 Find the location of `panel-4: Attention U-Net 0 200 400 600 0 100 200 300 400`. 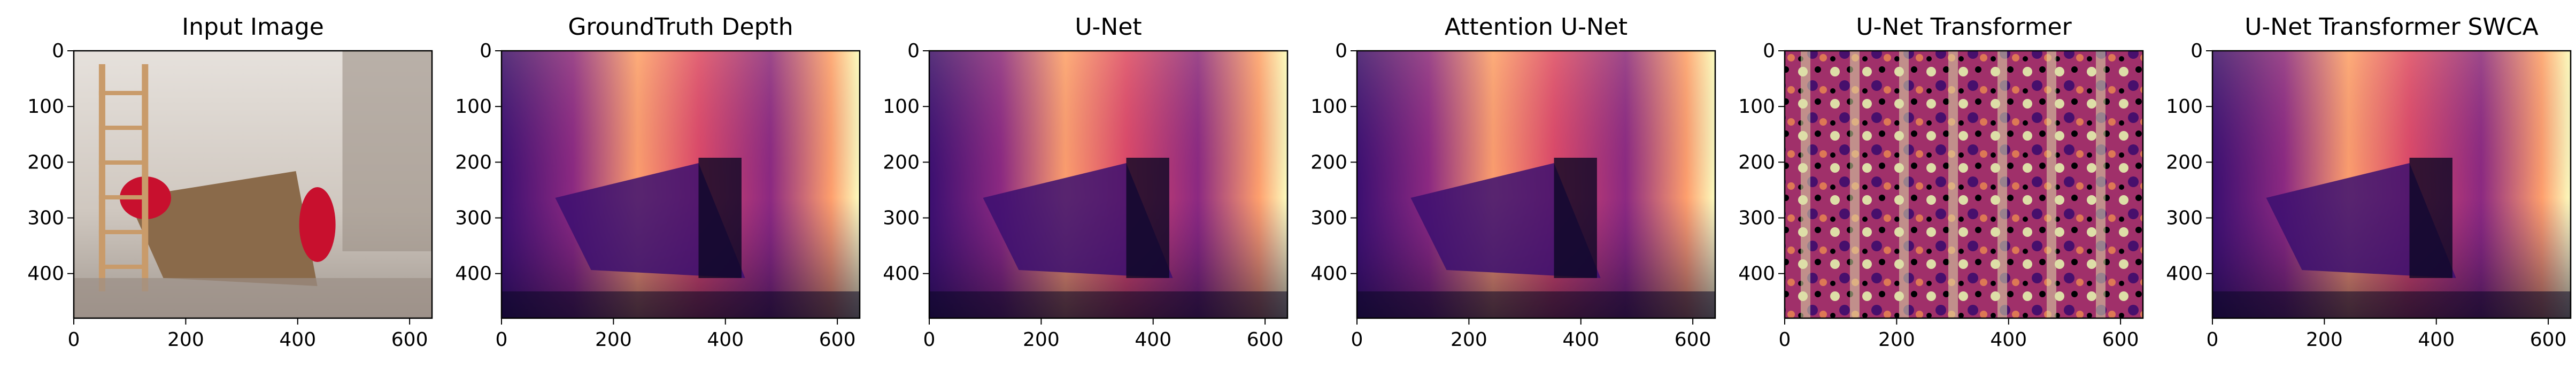

panel-4: Attention U-Net 0 200 400 600 0 100 200 300 400 is located at coordinates (1513, 182).